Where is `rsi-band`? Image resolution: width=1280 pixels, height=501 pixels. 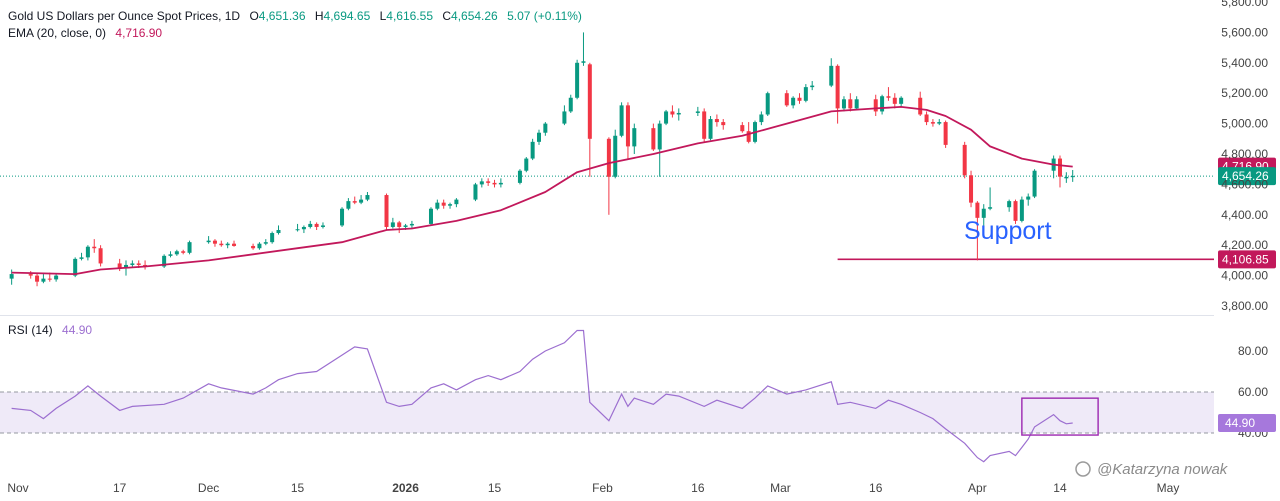 rsi-band is located at coordinates (607, 412).